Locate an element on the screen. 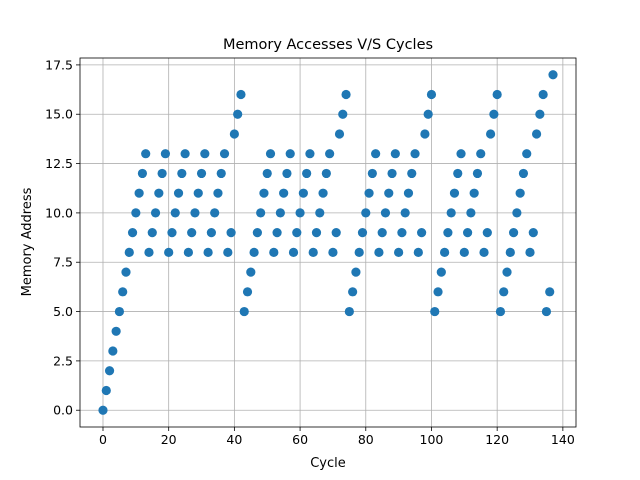 Image resolution: width=640 pixels, height=480 pixels. y-tick-label: 15.0 is located at coordinates (59, 114).